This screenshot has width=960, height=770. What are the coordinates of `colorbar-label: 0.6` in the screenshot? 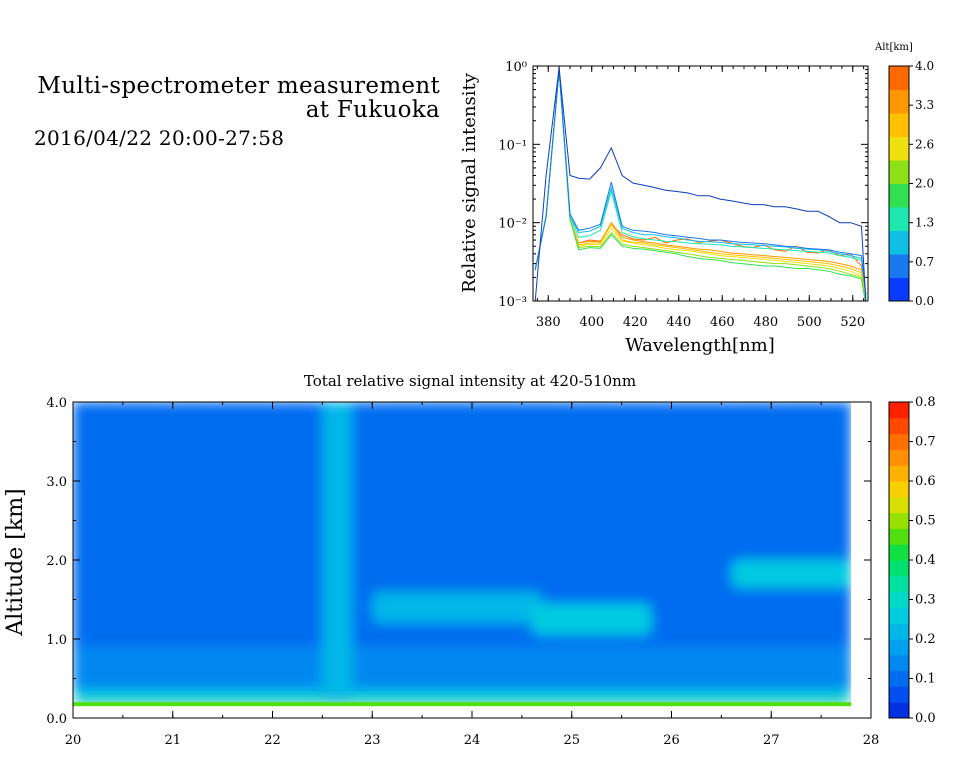 It's located at (925, 481).